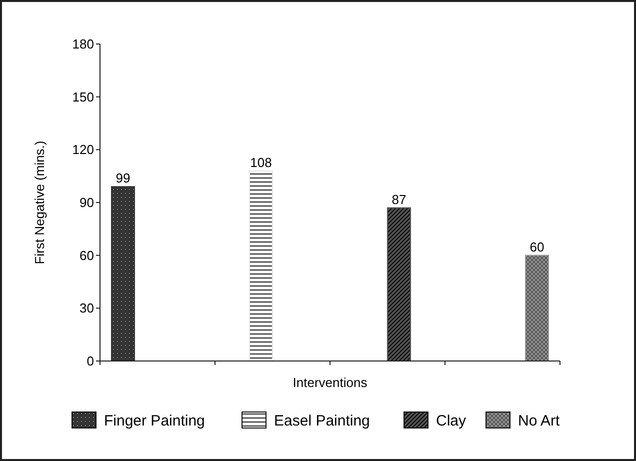 This screenshot has width=636, height=461. What do you see at coordinates (123, 178) in the screenshot?
I see `data-label: 99` at bounding box center [123, 178].